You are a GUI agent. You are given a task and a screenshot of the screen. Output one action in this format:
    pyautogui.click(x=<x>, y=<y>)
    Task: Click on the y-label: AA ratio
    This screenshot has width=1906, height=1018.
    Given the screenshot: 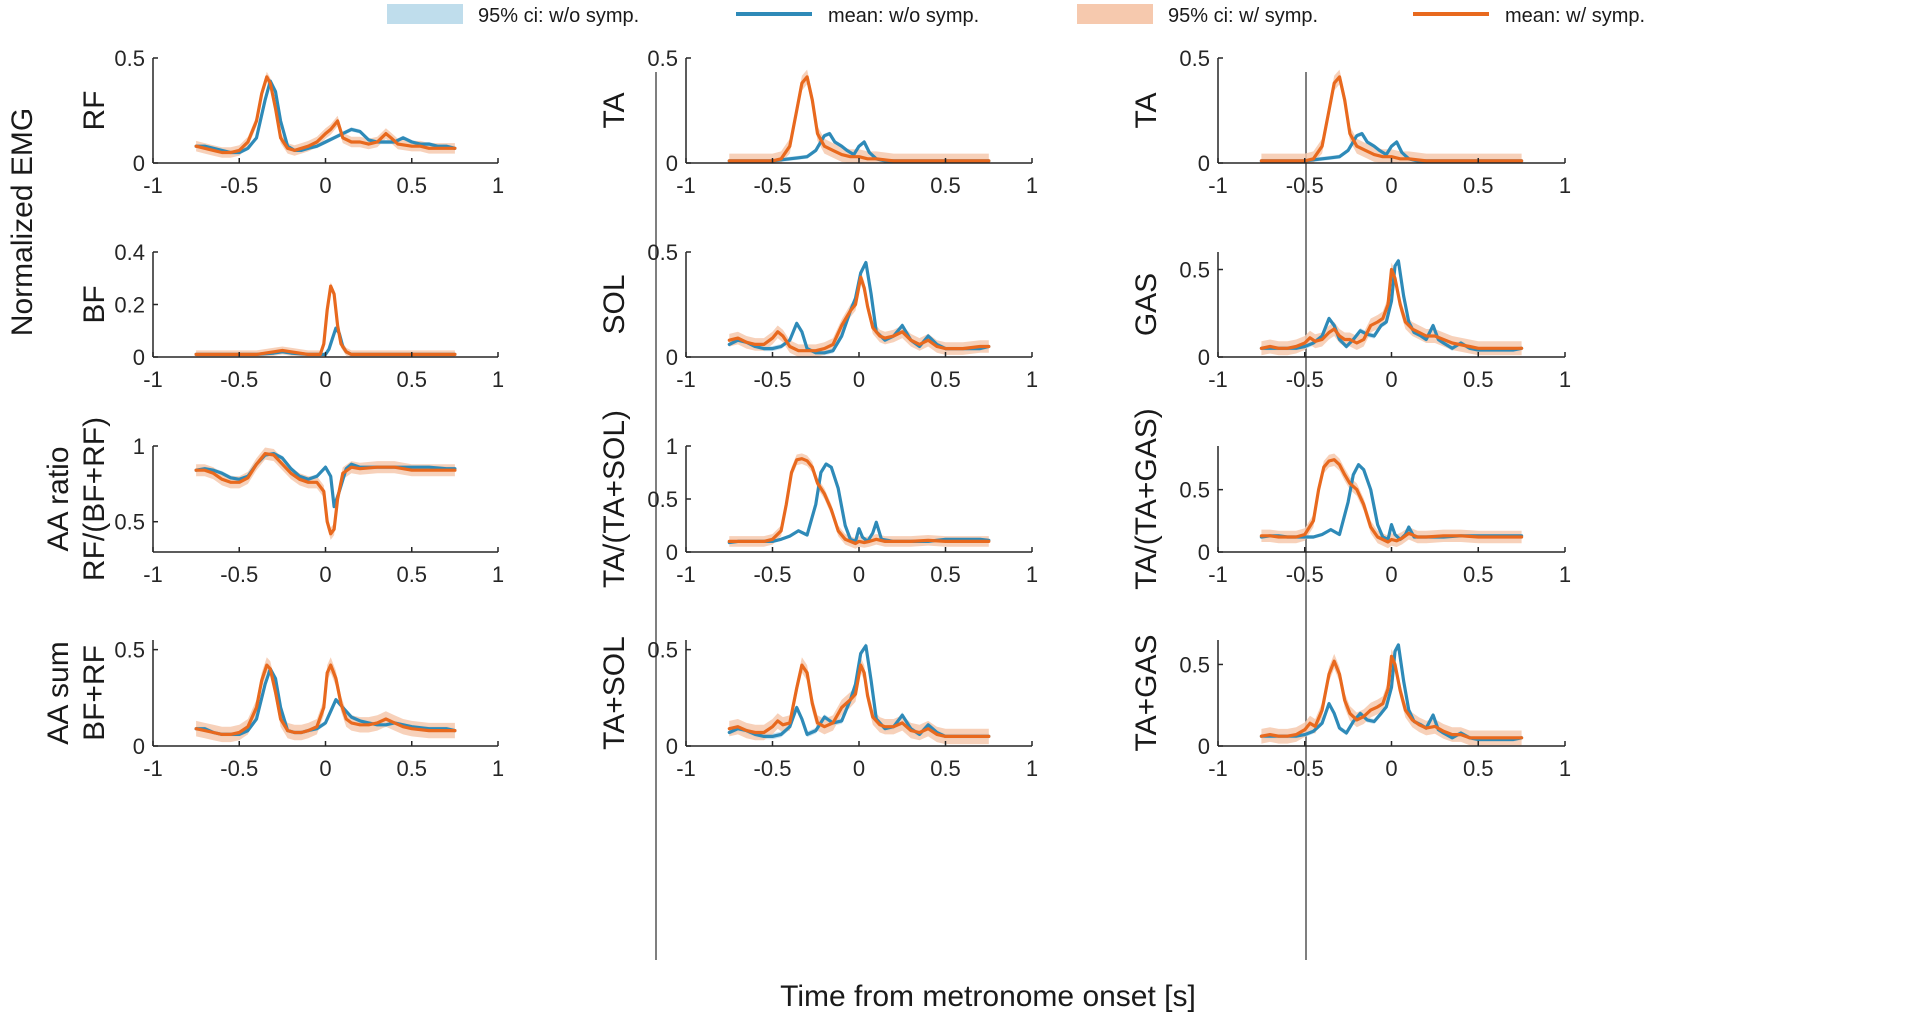 What is the action you would take?
    pyautogui.click(x=58, y=498)
    